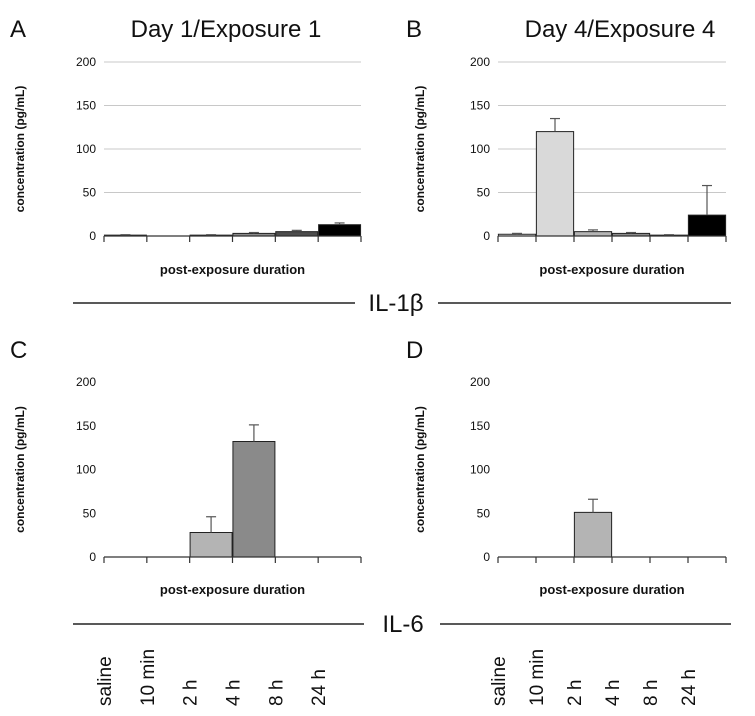 The width and height of the screenshot is (755, 716). Describe the element at coordinates (18, 29) in the screenshot. I see `panel-letter: A` at that location.